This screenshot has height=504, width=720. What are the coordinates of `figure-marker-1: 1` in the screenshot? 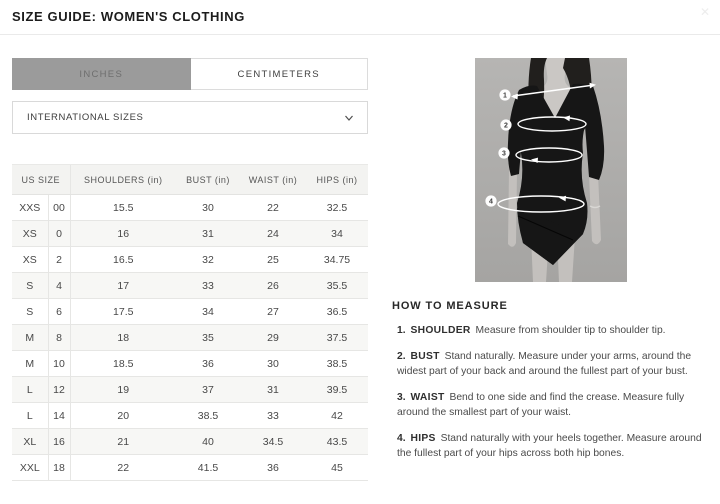 It's located at (505, 95).